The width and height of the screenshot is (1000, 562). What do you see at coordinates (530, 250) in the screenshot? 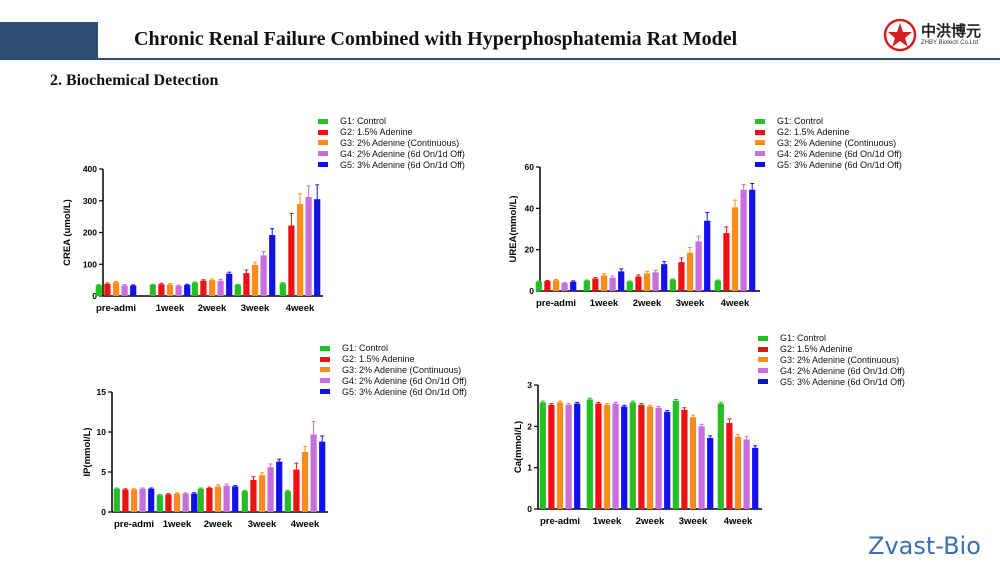
I see `y-tick-label: 20` at bounding box center [530, 250].